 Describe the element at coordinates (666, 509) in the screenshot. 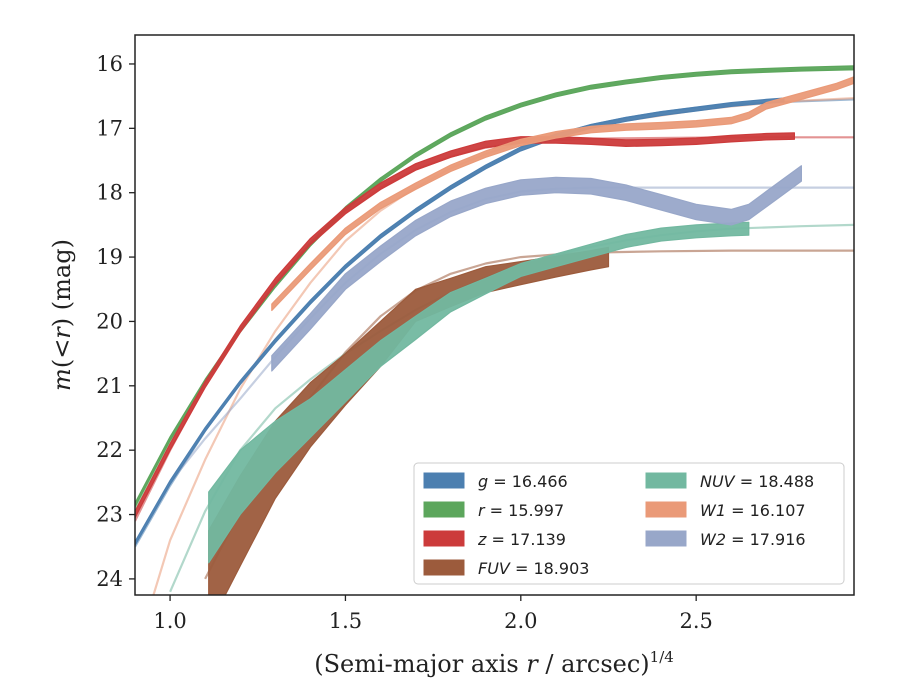

I see `legend-swatch-w1` at that location.